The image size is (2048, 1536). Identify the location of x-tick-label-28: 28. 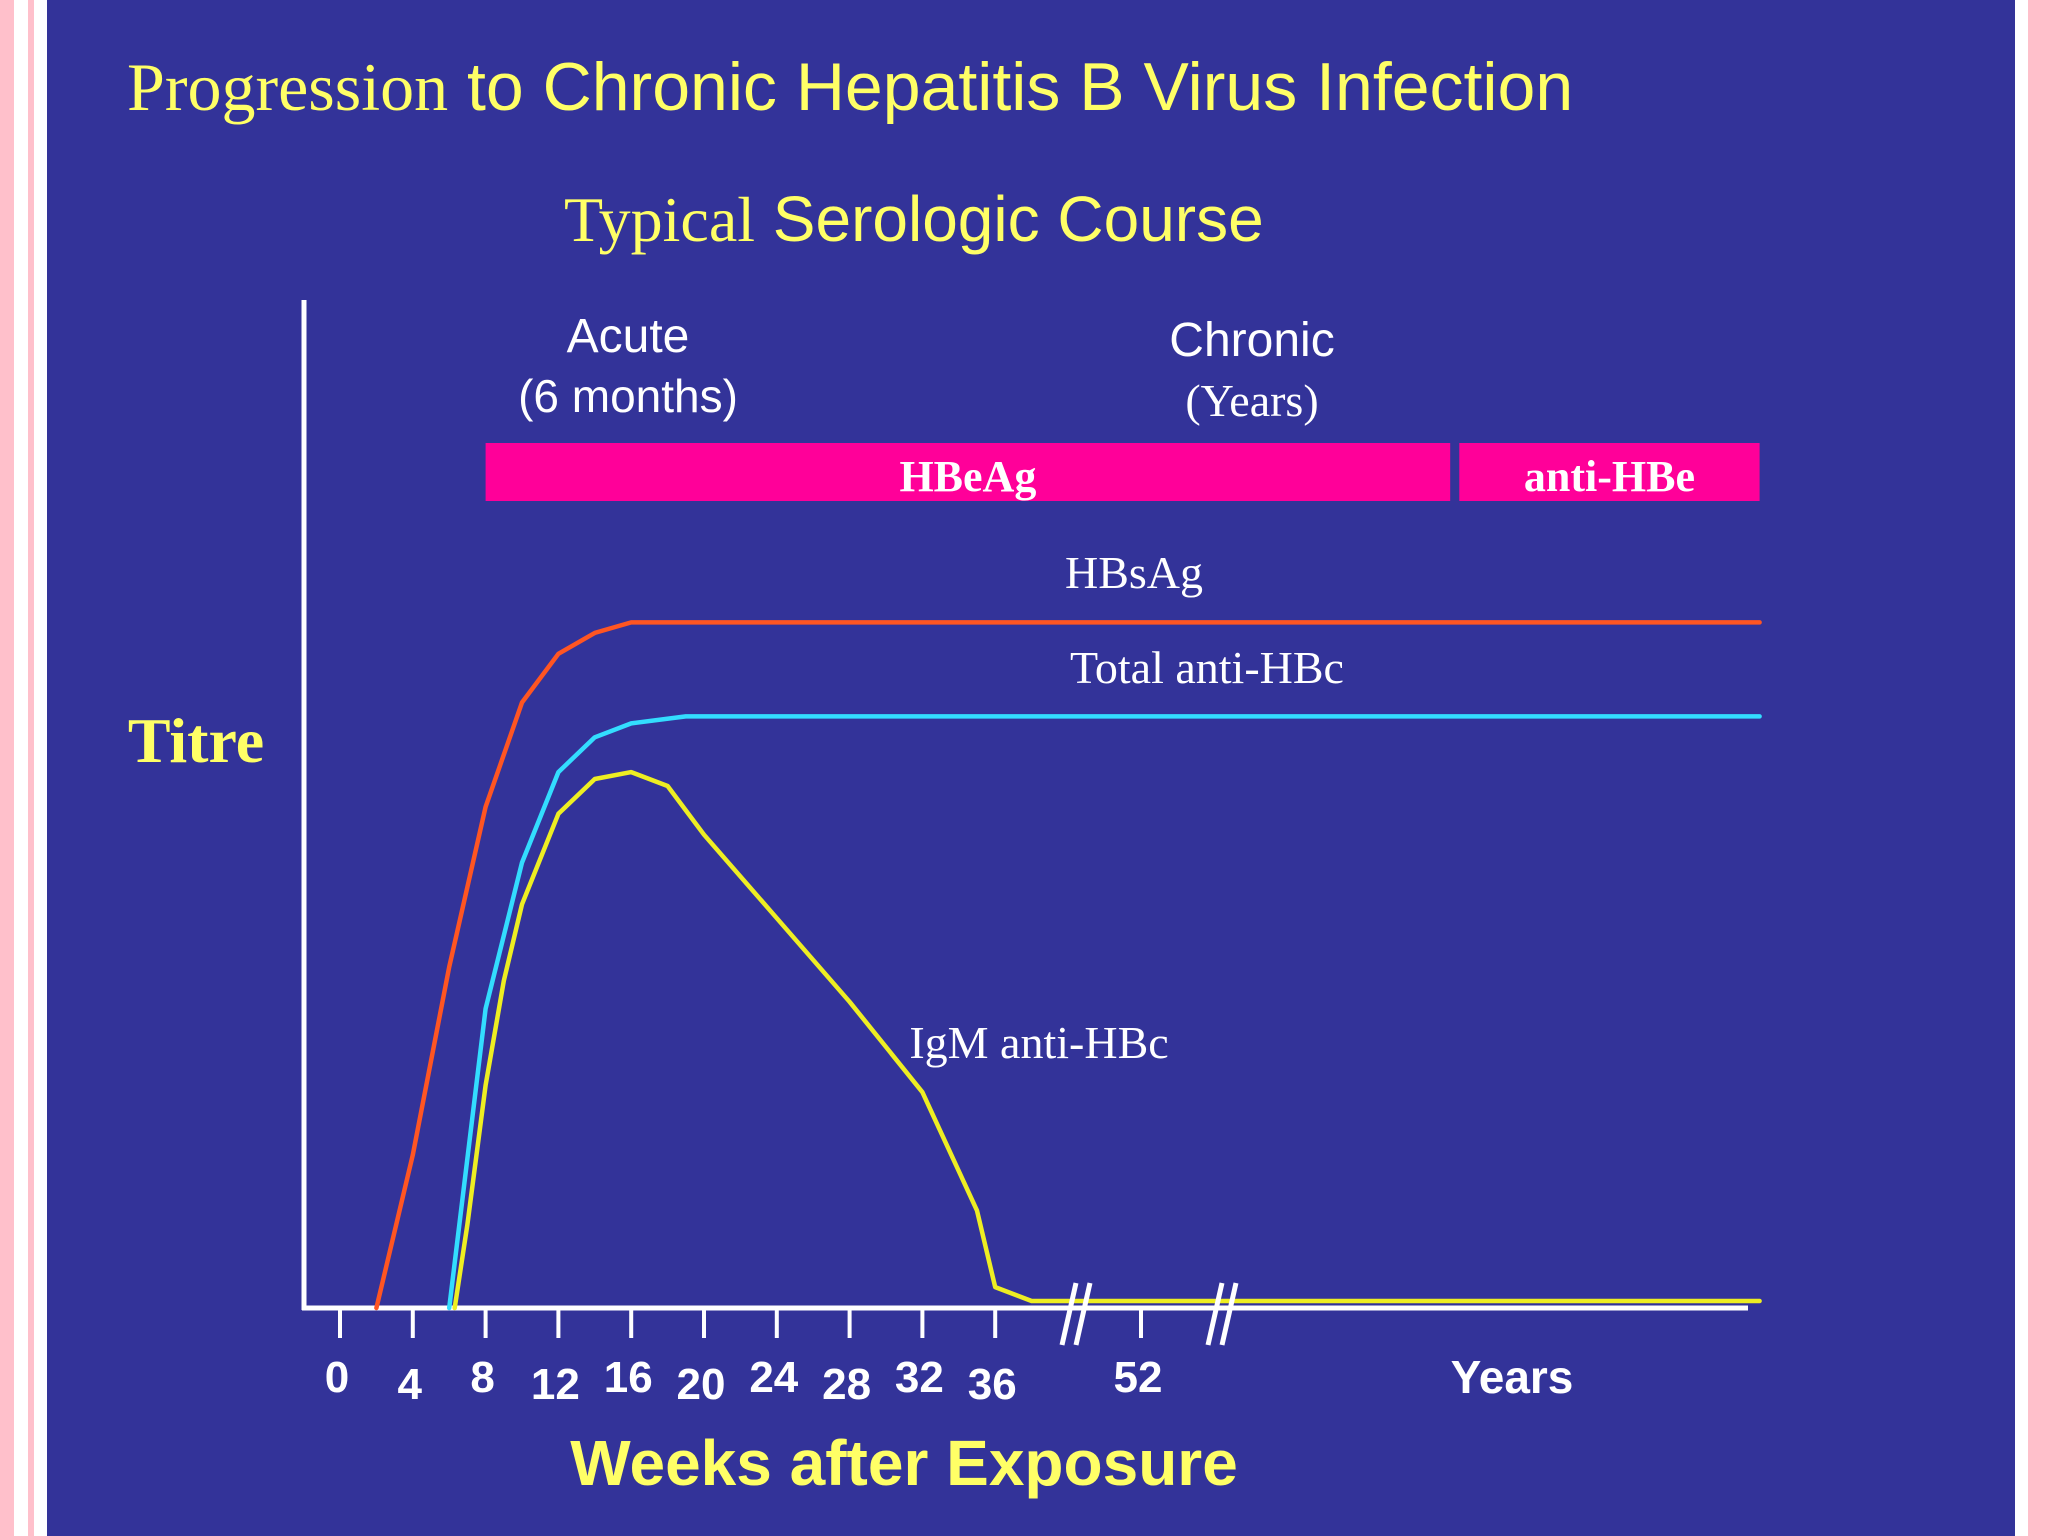
(846, 1384).